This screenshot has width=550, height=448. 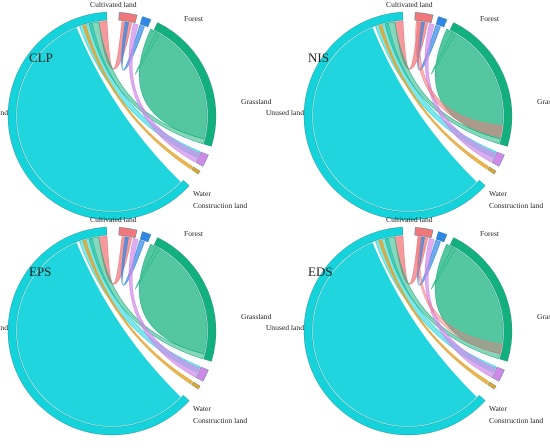 I want to click on panel-title: CLP, so click(x=41, y=57).